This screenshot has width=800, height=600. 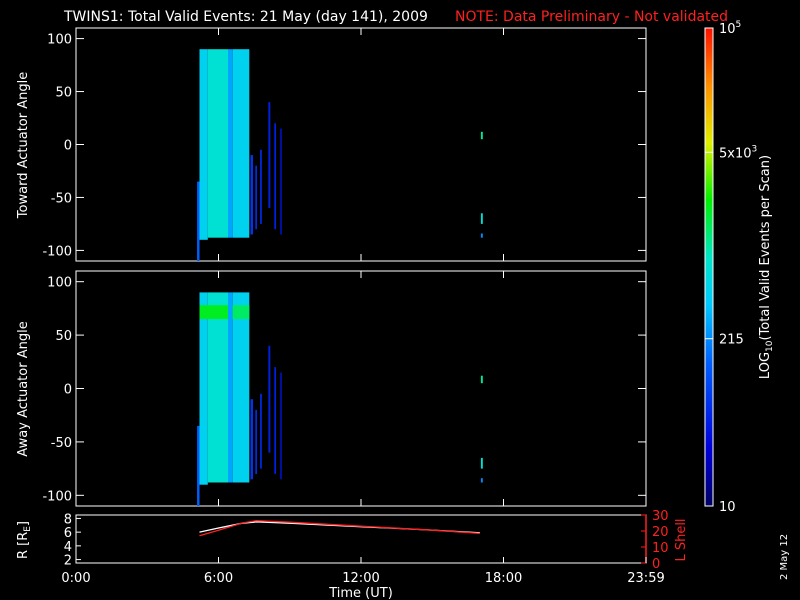 What do you see at coordinates (660, 548) in the screenshot?
I see `orbit-right-ytick-label: 10` at bounding box center [660, 548].